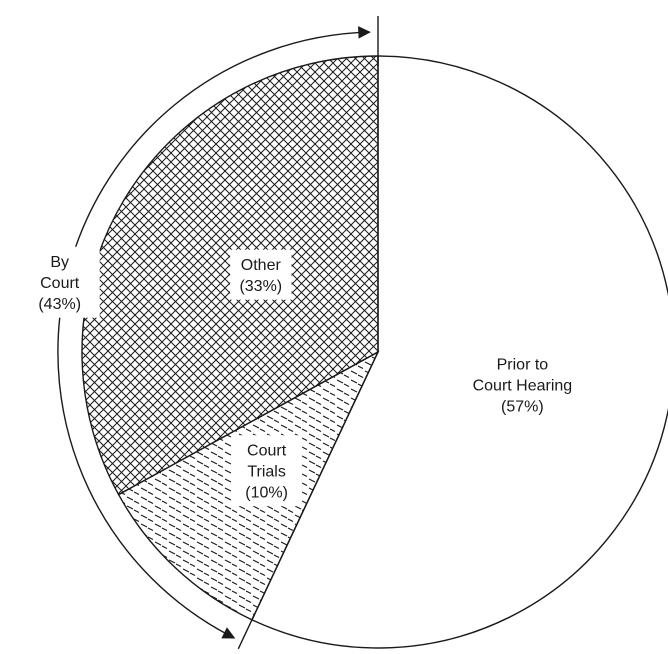 The image size is (668, 654). I want to click on annotation-label-line: Court, so click(60, 283).